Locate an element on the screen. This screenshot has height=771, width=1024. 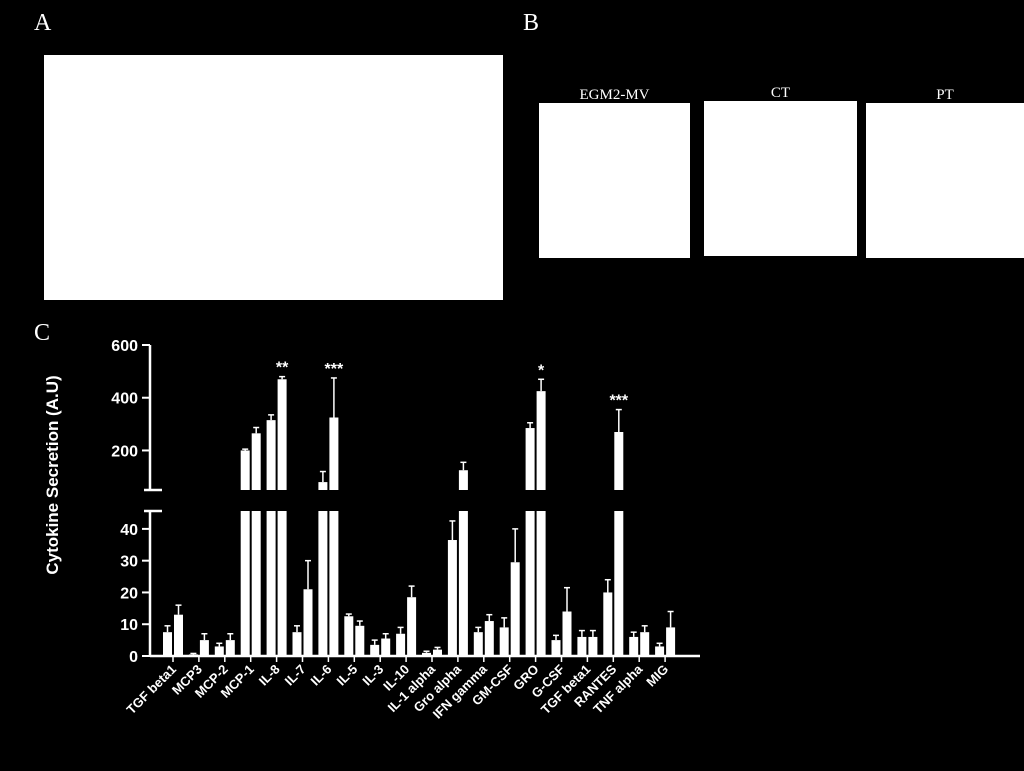
chart-annotations: ** *** **** is located at coordinates (452, 385).